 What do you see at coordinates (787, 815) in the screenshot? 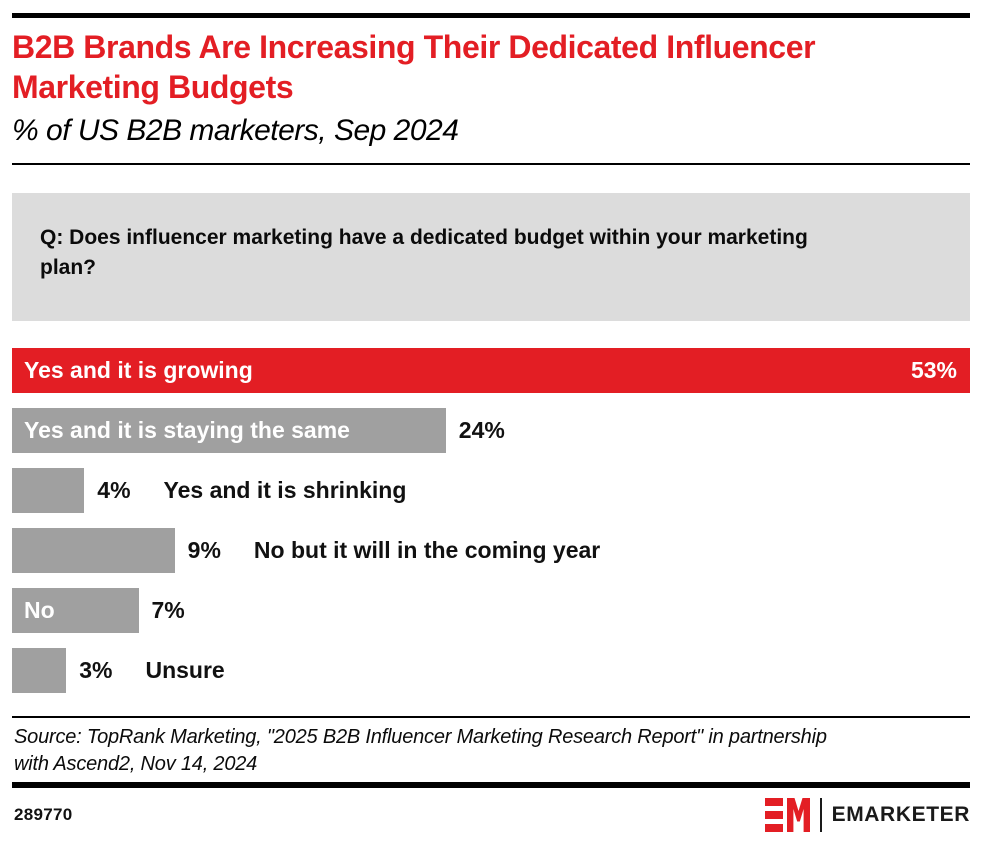
I see `em-monogram-icon` at bounding box center [787, 815].